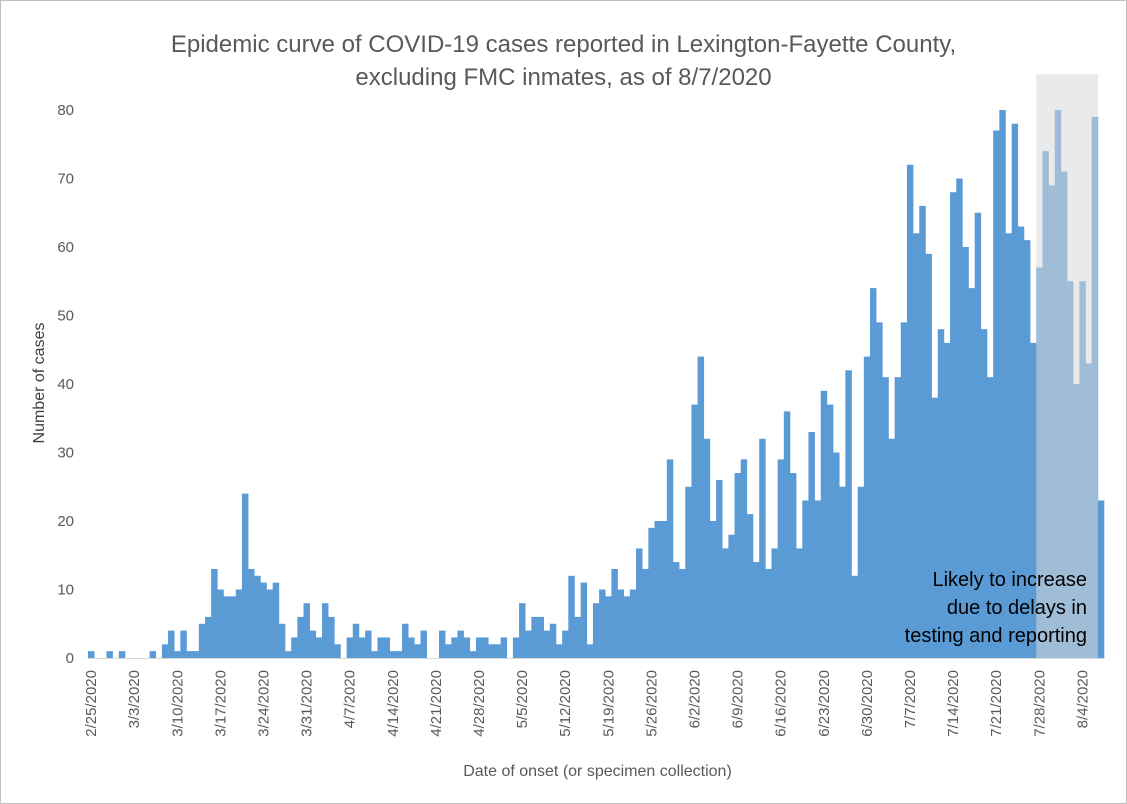 Image resolution: width=1127 pixels, height=804 pixels. I want to click on y-tick-label: 80, so click(65, 110).